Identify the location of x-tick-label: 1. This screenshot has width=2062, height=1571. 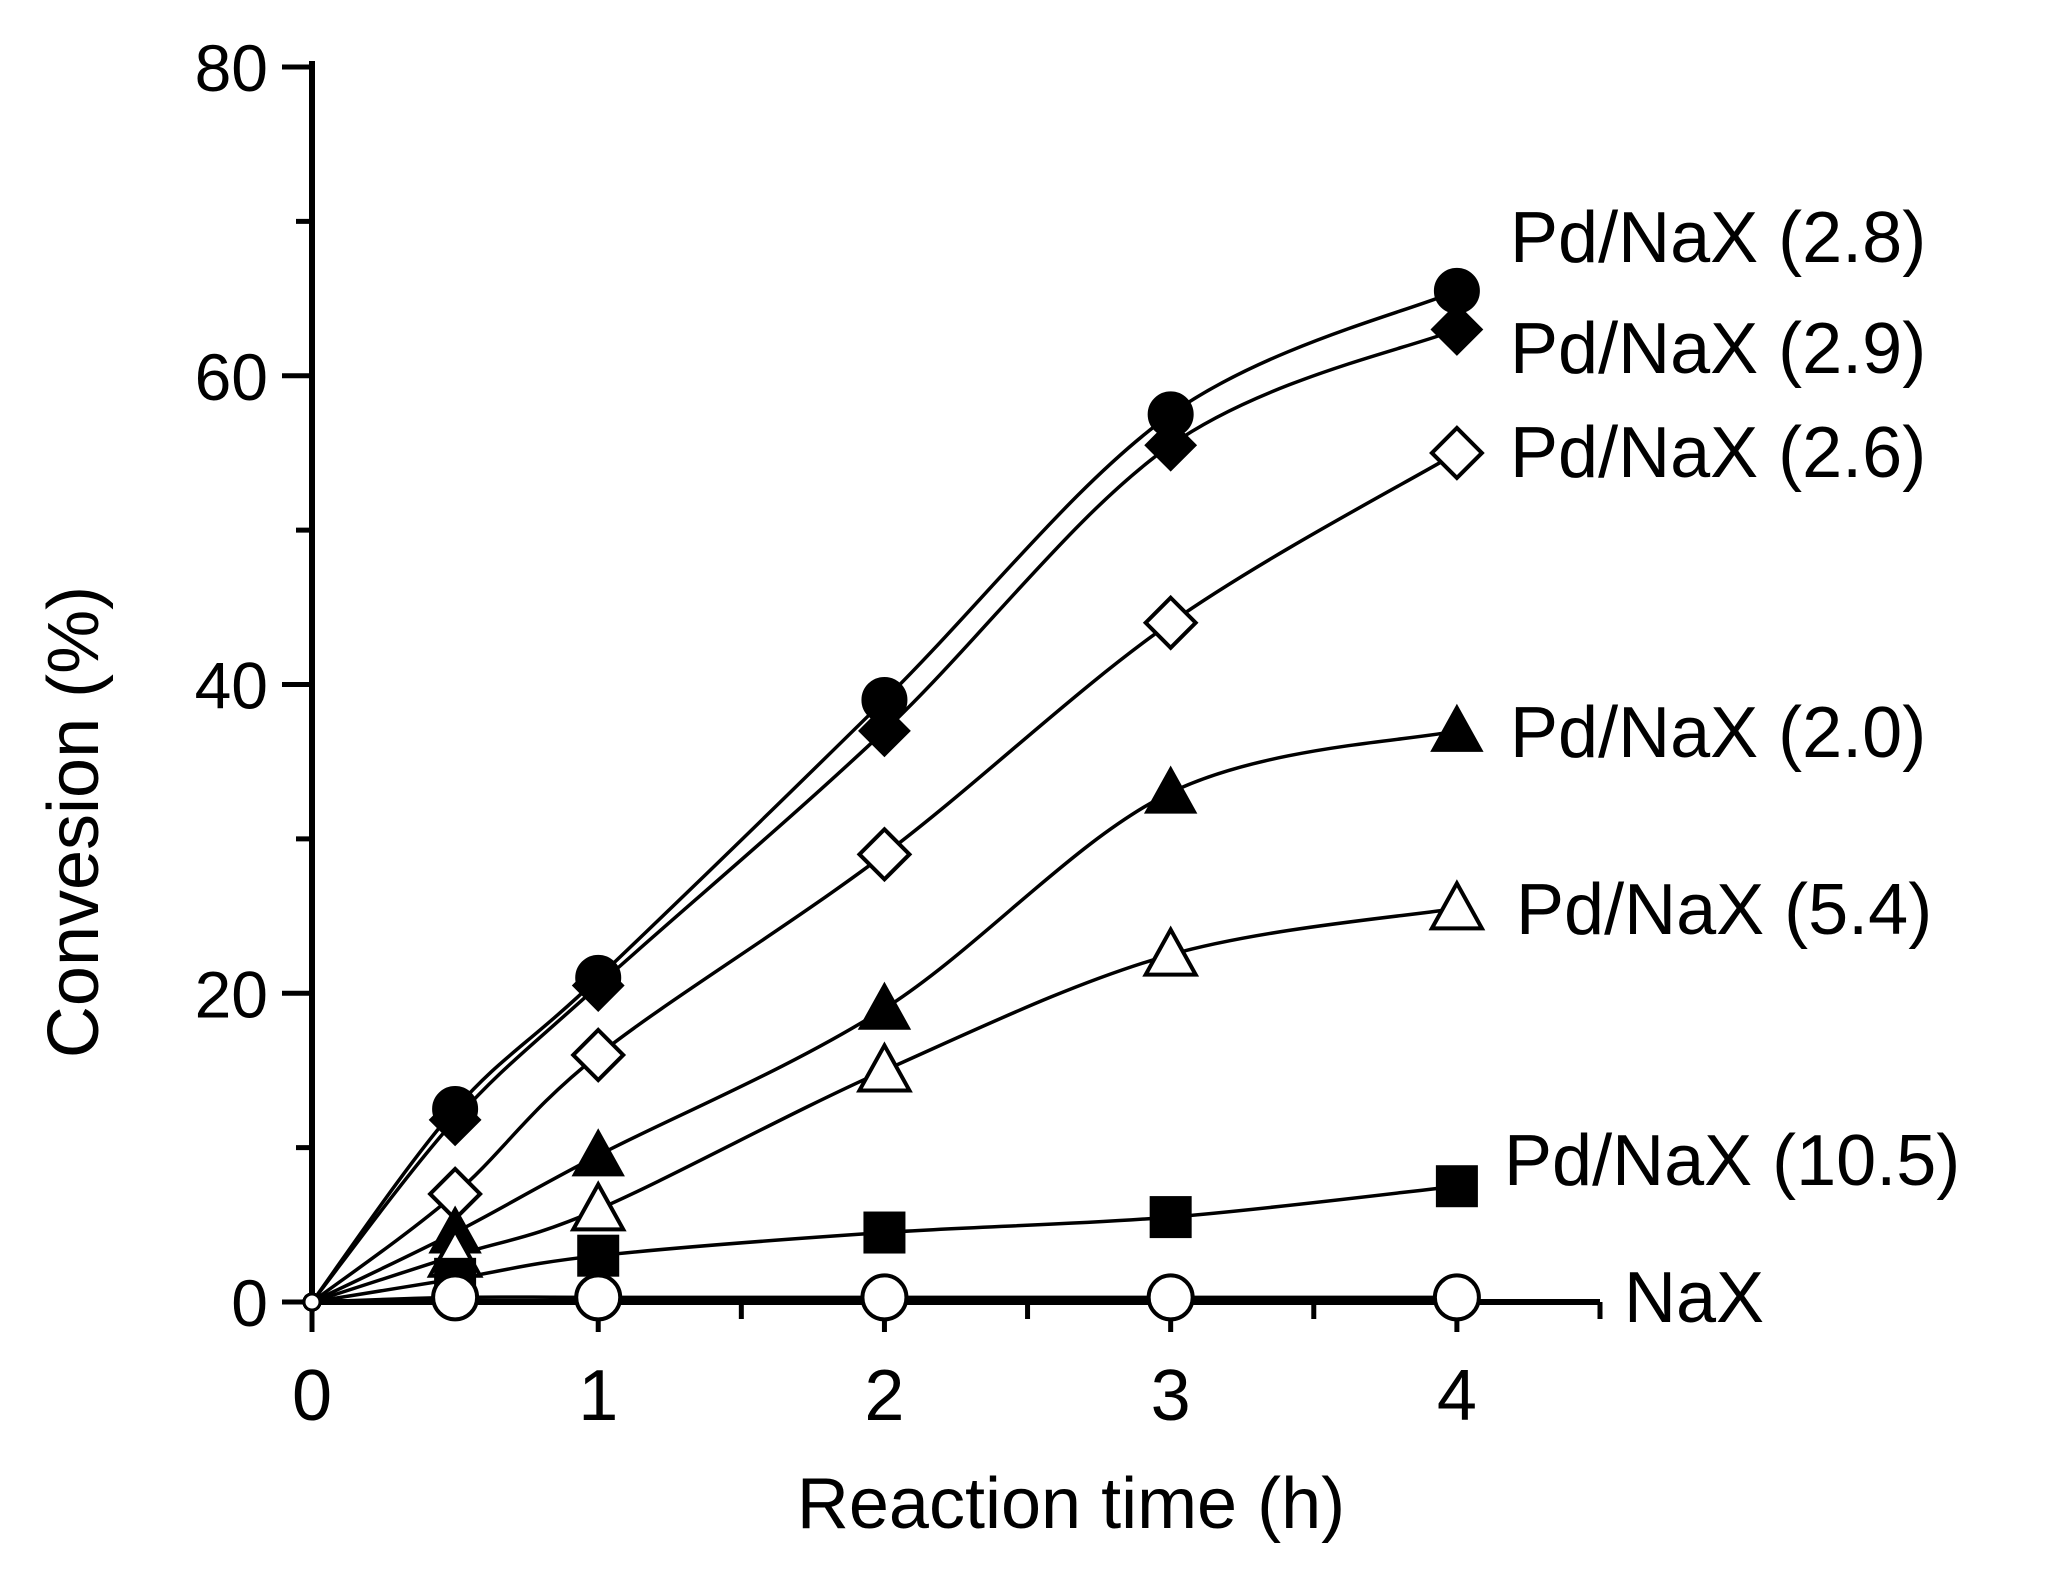
(598, 1396).